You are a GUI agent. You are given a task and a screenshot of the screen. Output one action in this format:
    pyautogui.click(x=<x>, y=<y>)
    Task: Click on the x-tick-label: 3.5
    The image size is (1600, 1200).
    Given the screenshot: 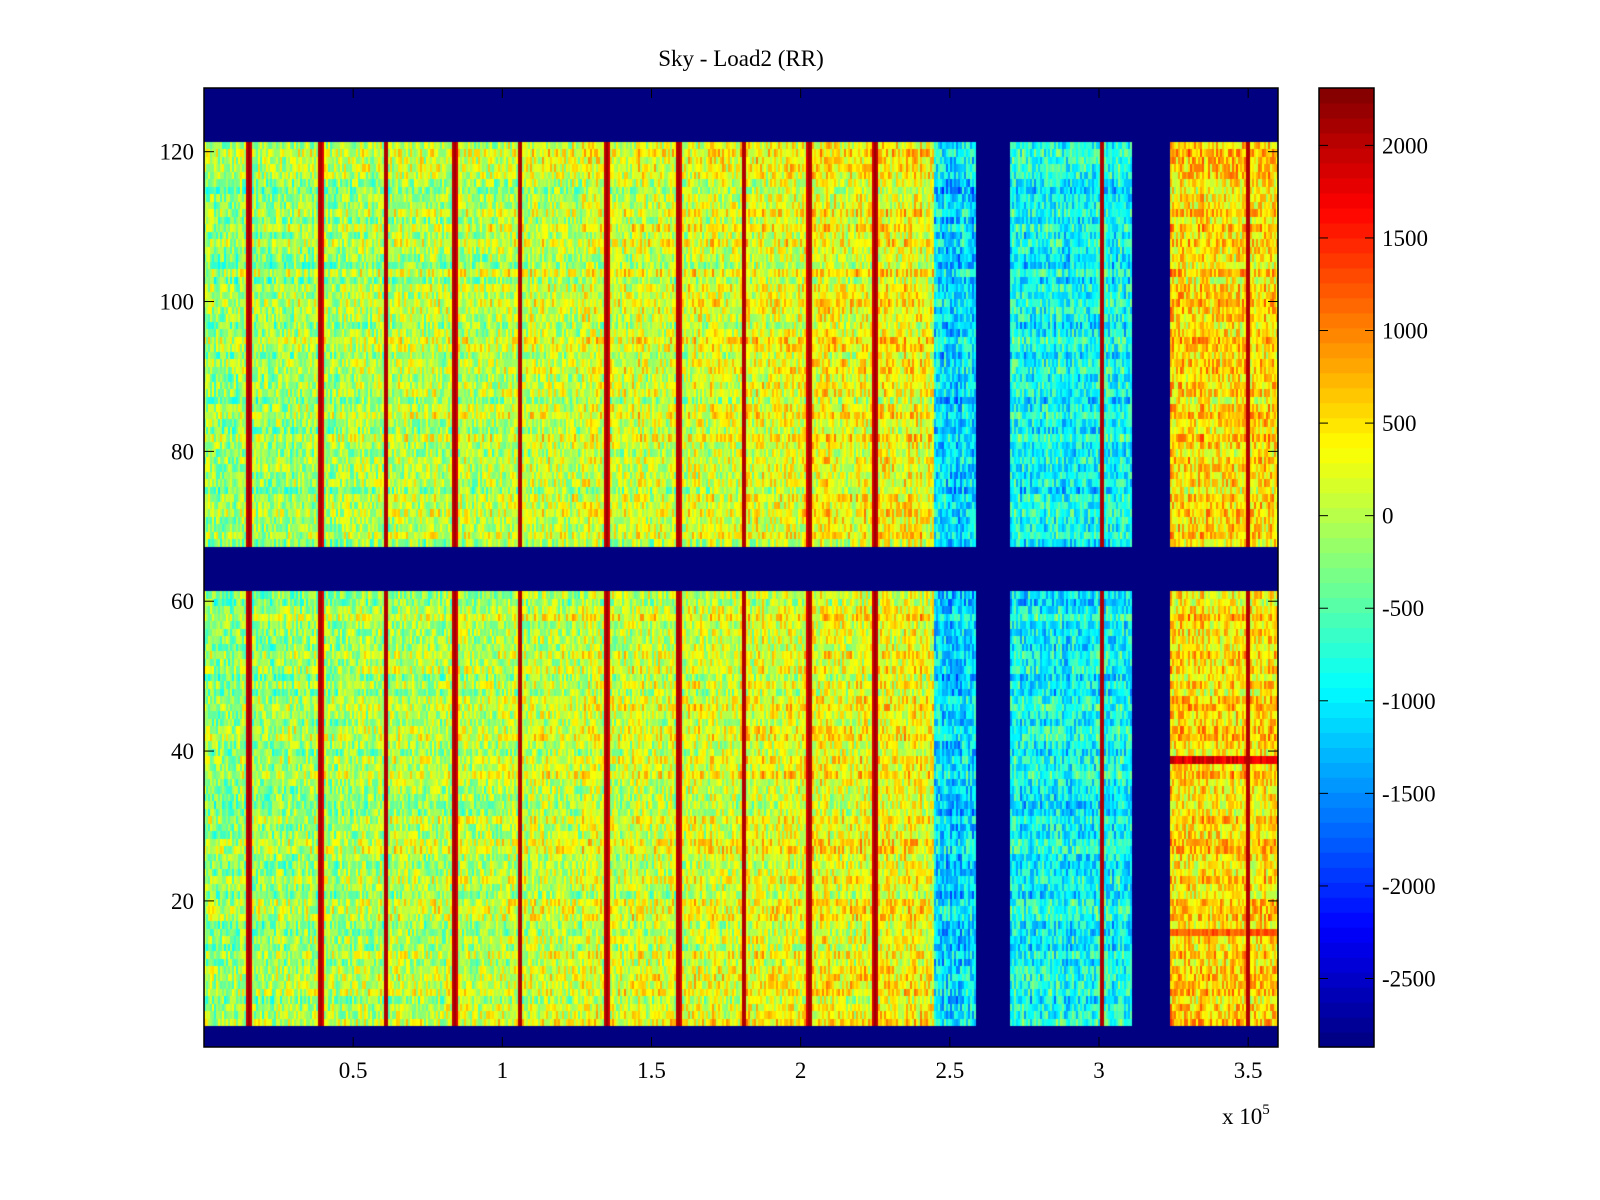 What is the action you would take?
    pyautogui.click(x=1248, y=1070)
    